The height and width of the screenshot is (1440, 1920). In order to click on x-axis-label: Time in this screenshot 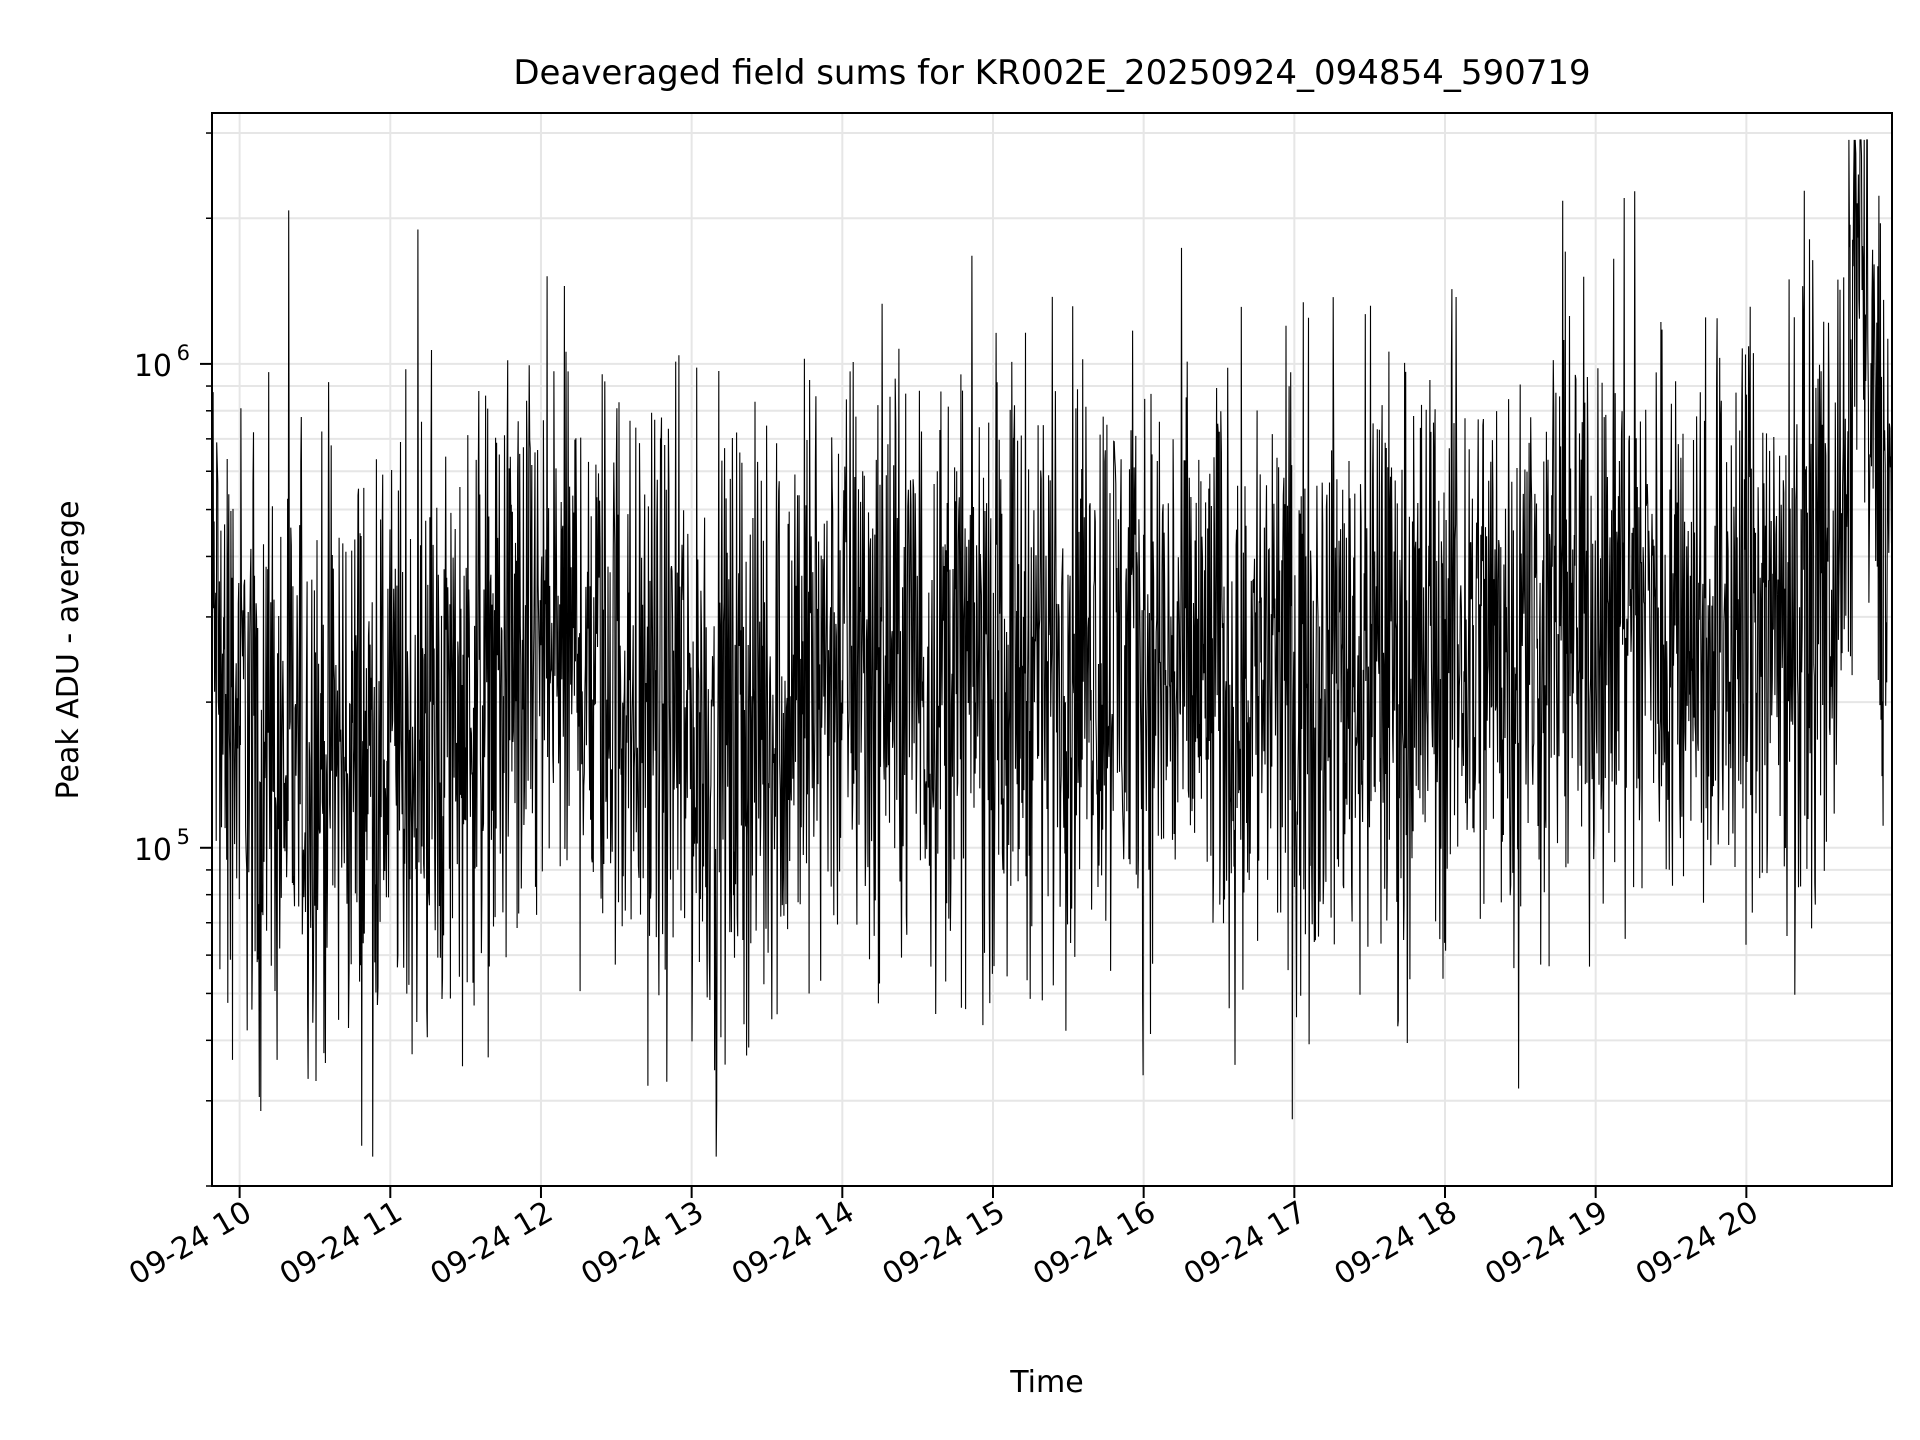, I will do `click(1046, 1382)`.